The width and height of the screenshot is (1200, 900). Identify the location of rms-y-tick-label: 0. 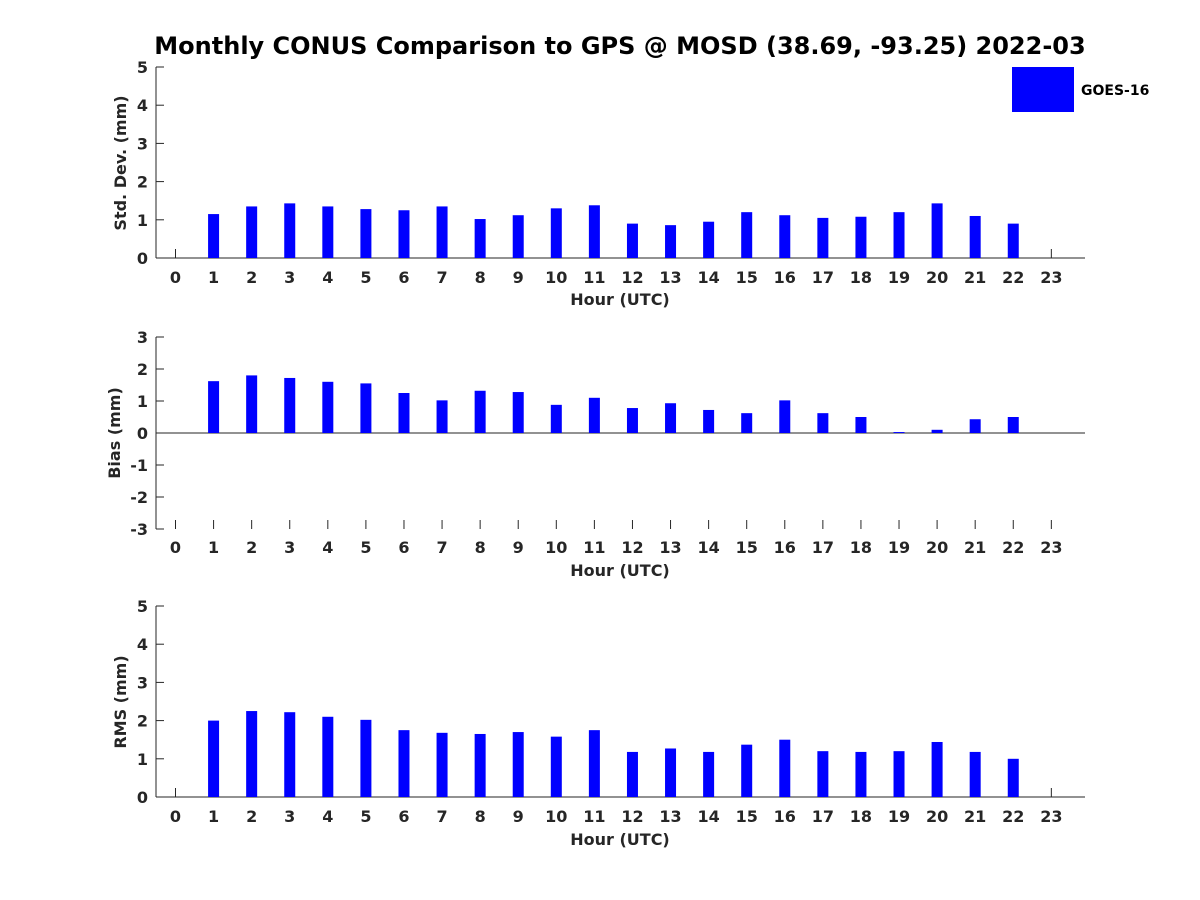
(142, 797).